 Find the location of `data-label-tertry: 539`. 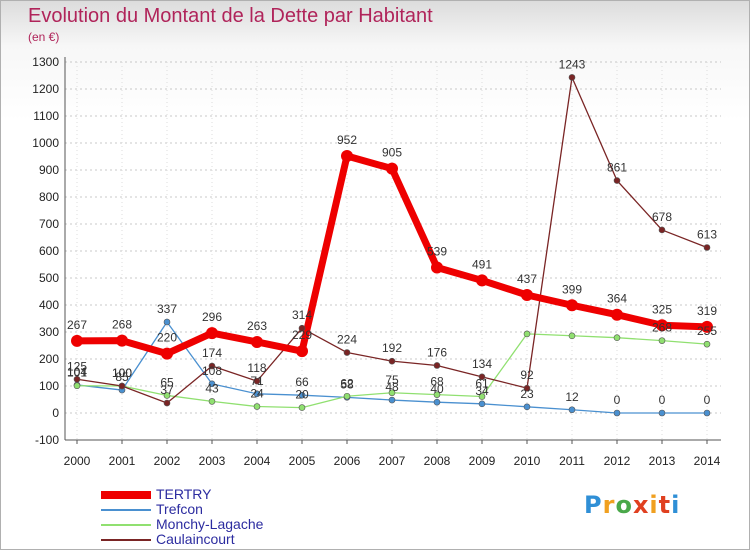

data-label-tertry: 539 is located at coordinates (437, 251).